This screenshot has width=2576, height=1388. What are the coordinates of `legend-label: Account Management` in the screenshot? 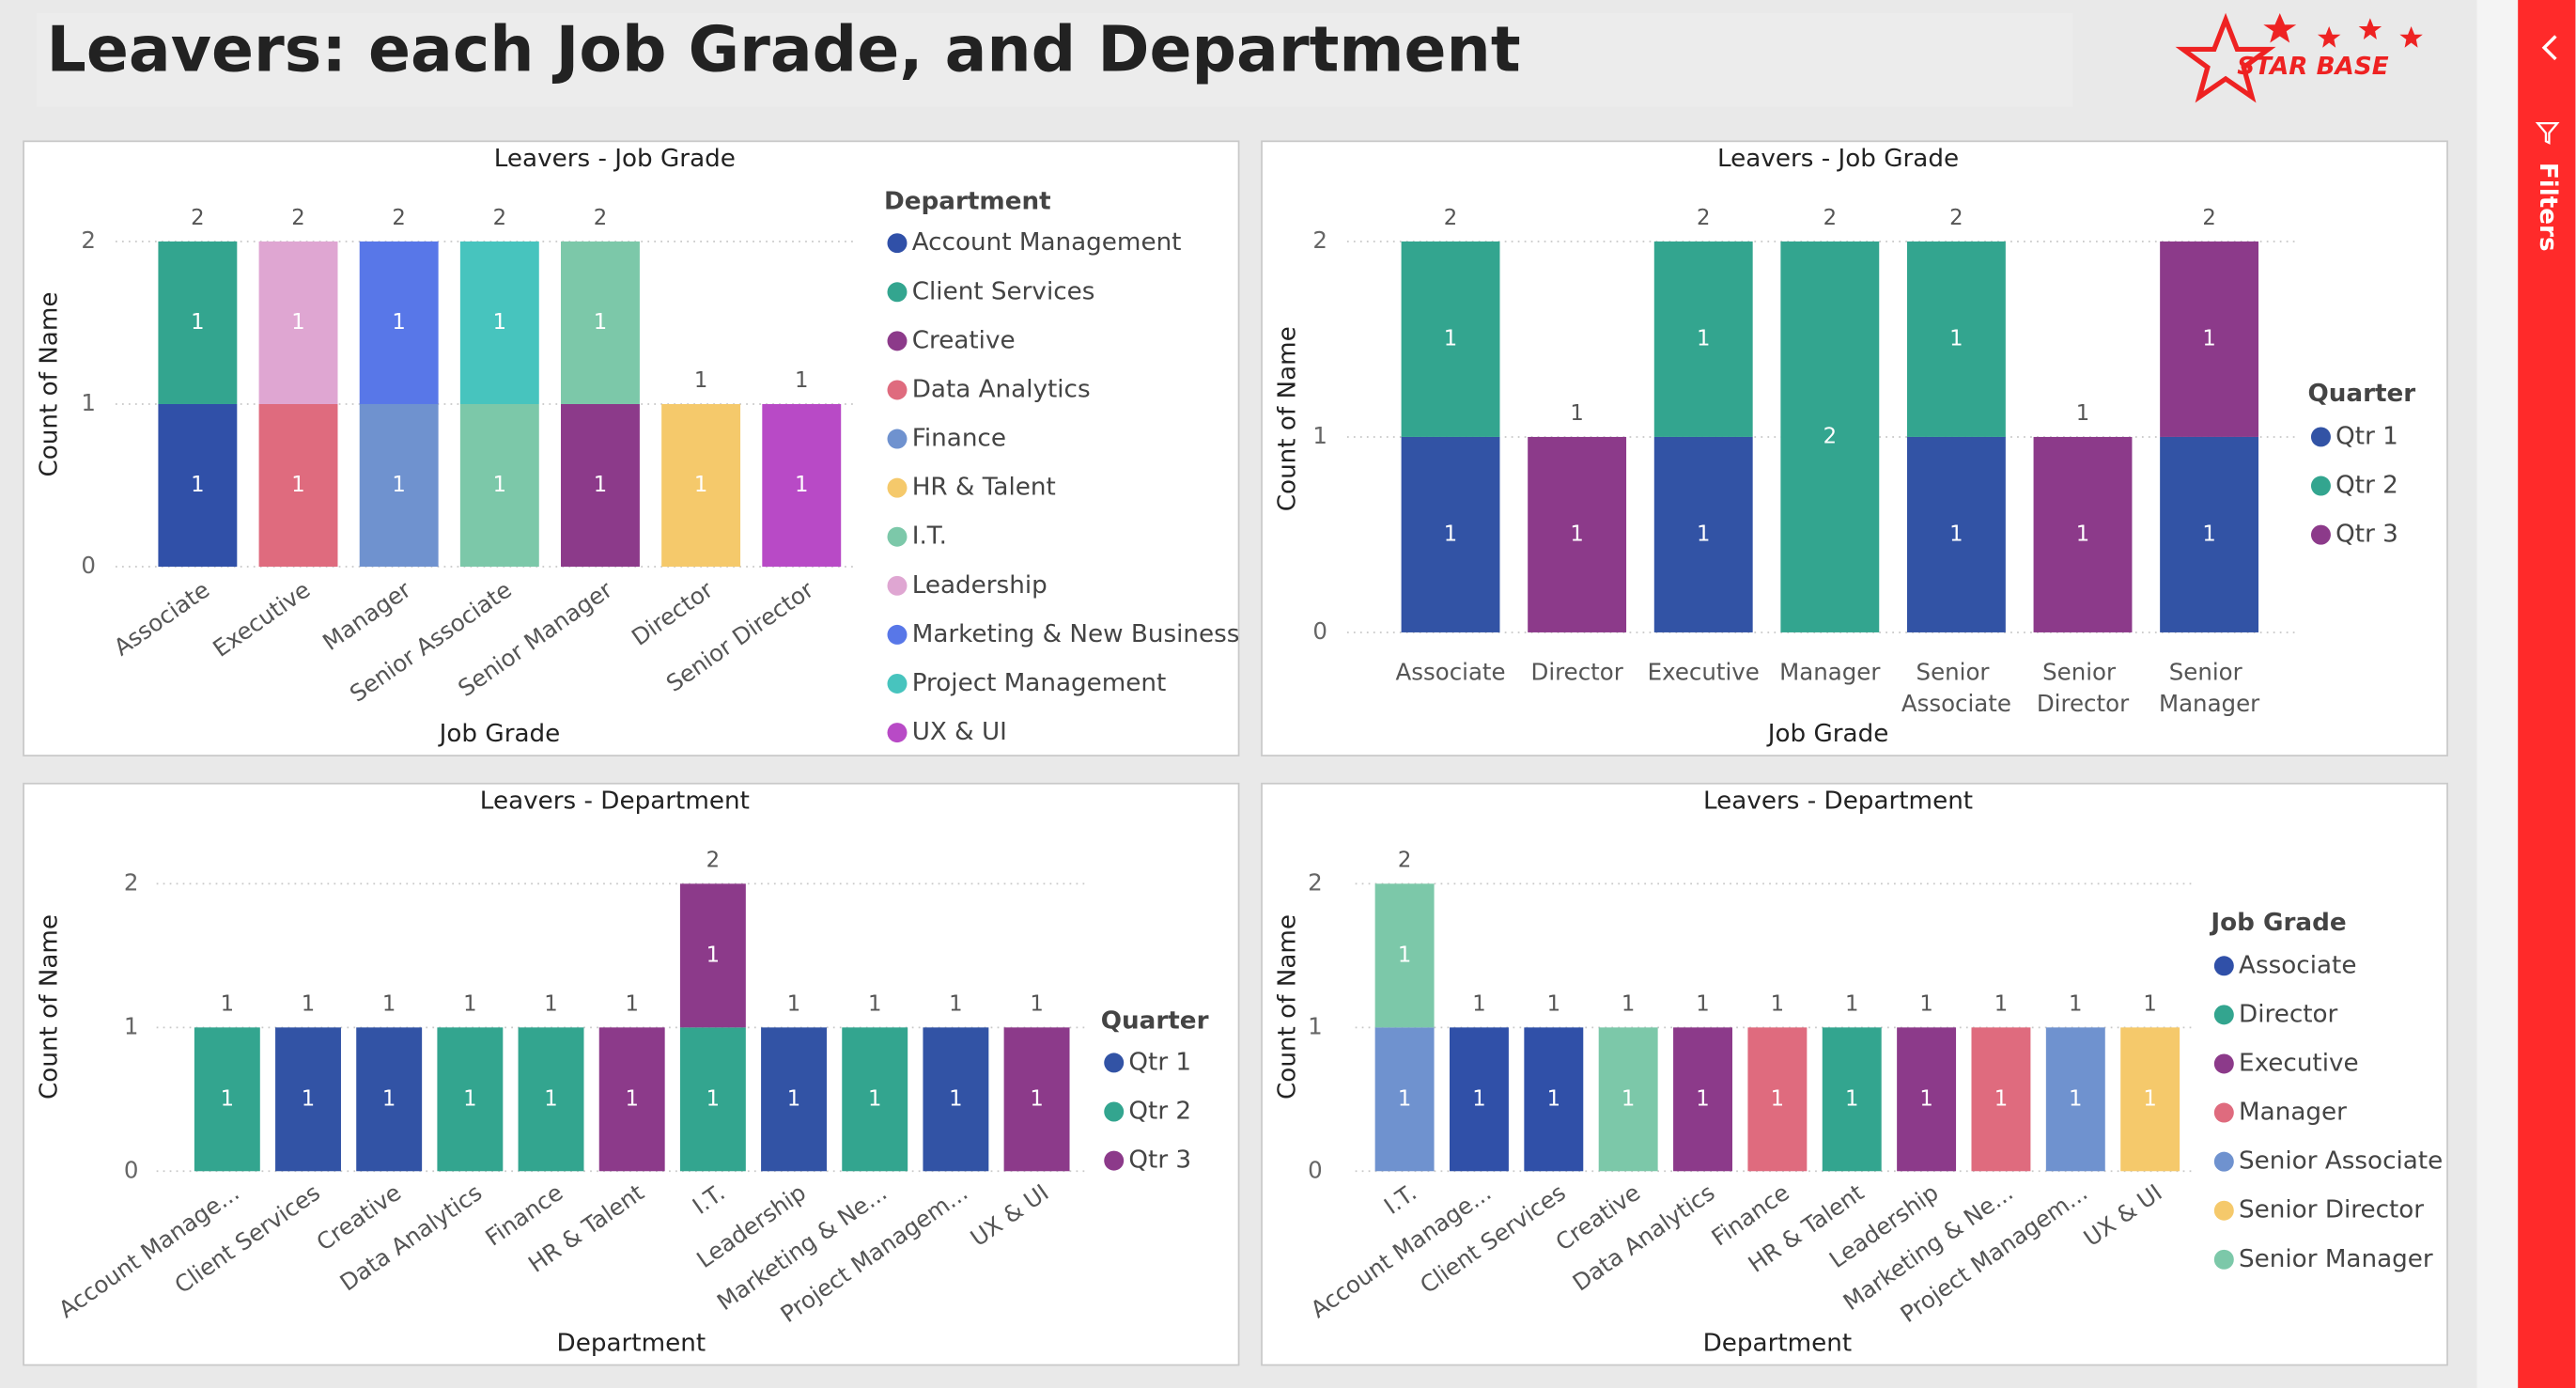 It's located at (1047, 242).